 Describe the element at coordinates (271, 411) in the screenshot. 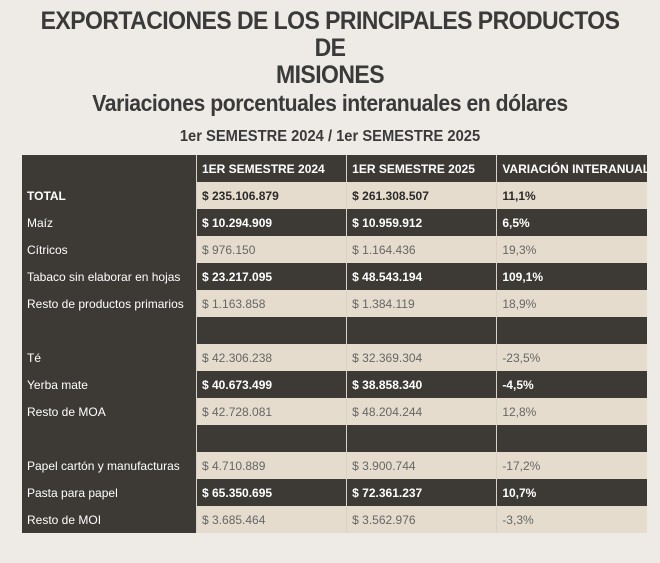

I see `table-cell: $ 42.728.081` at that location.